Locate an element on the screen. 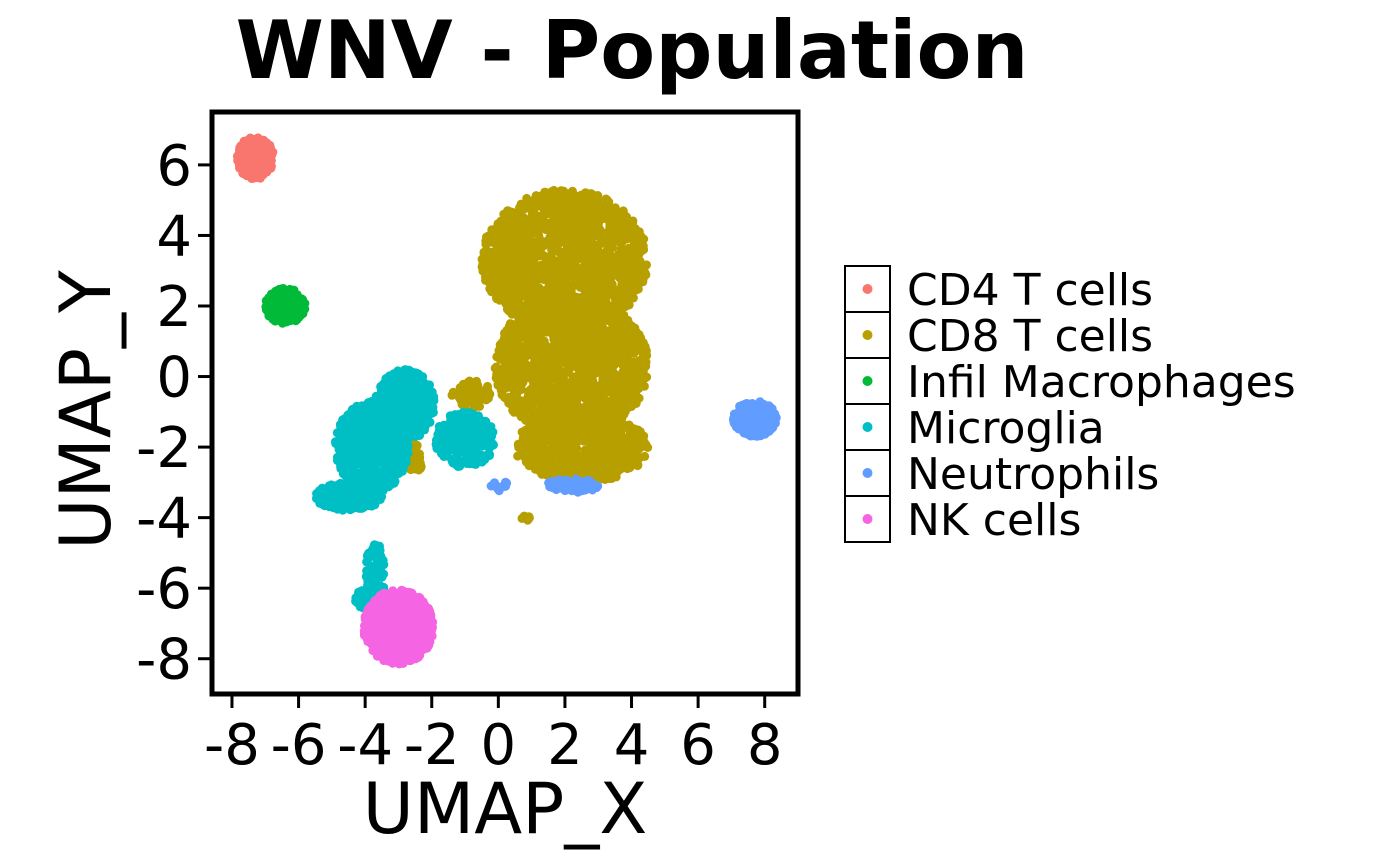 The height and width of the screenshot is (865, 1400). chart-title: WNV - Population is located at coordinates (632, 50).